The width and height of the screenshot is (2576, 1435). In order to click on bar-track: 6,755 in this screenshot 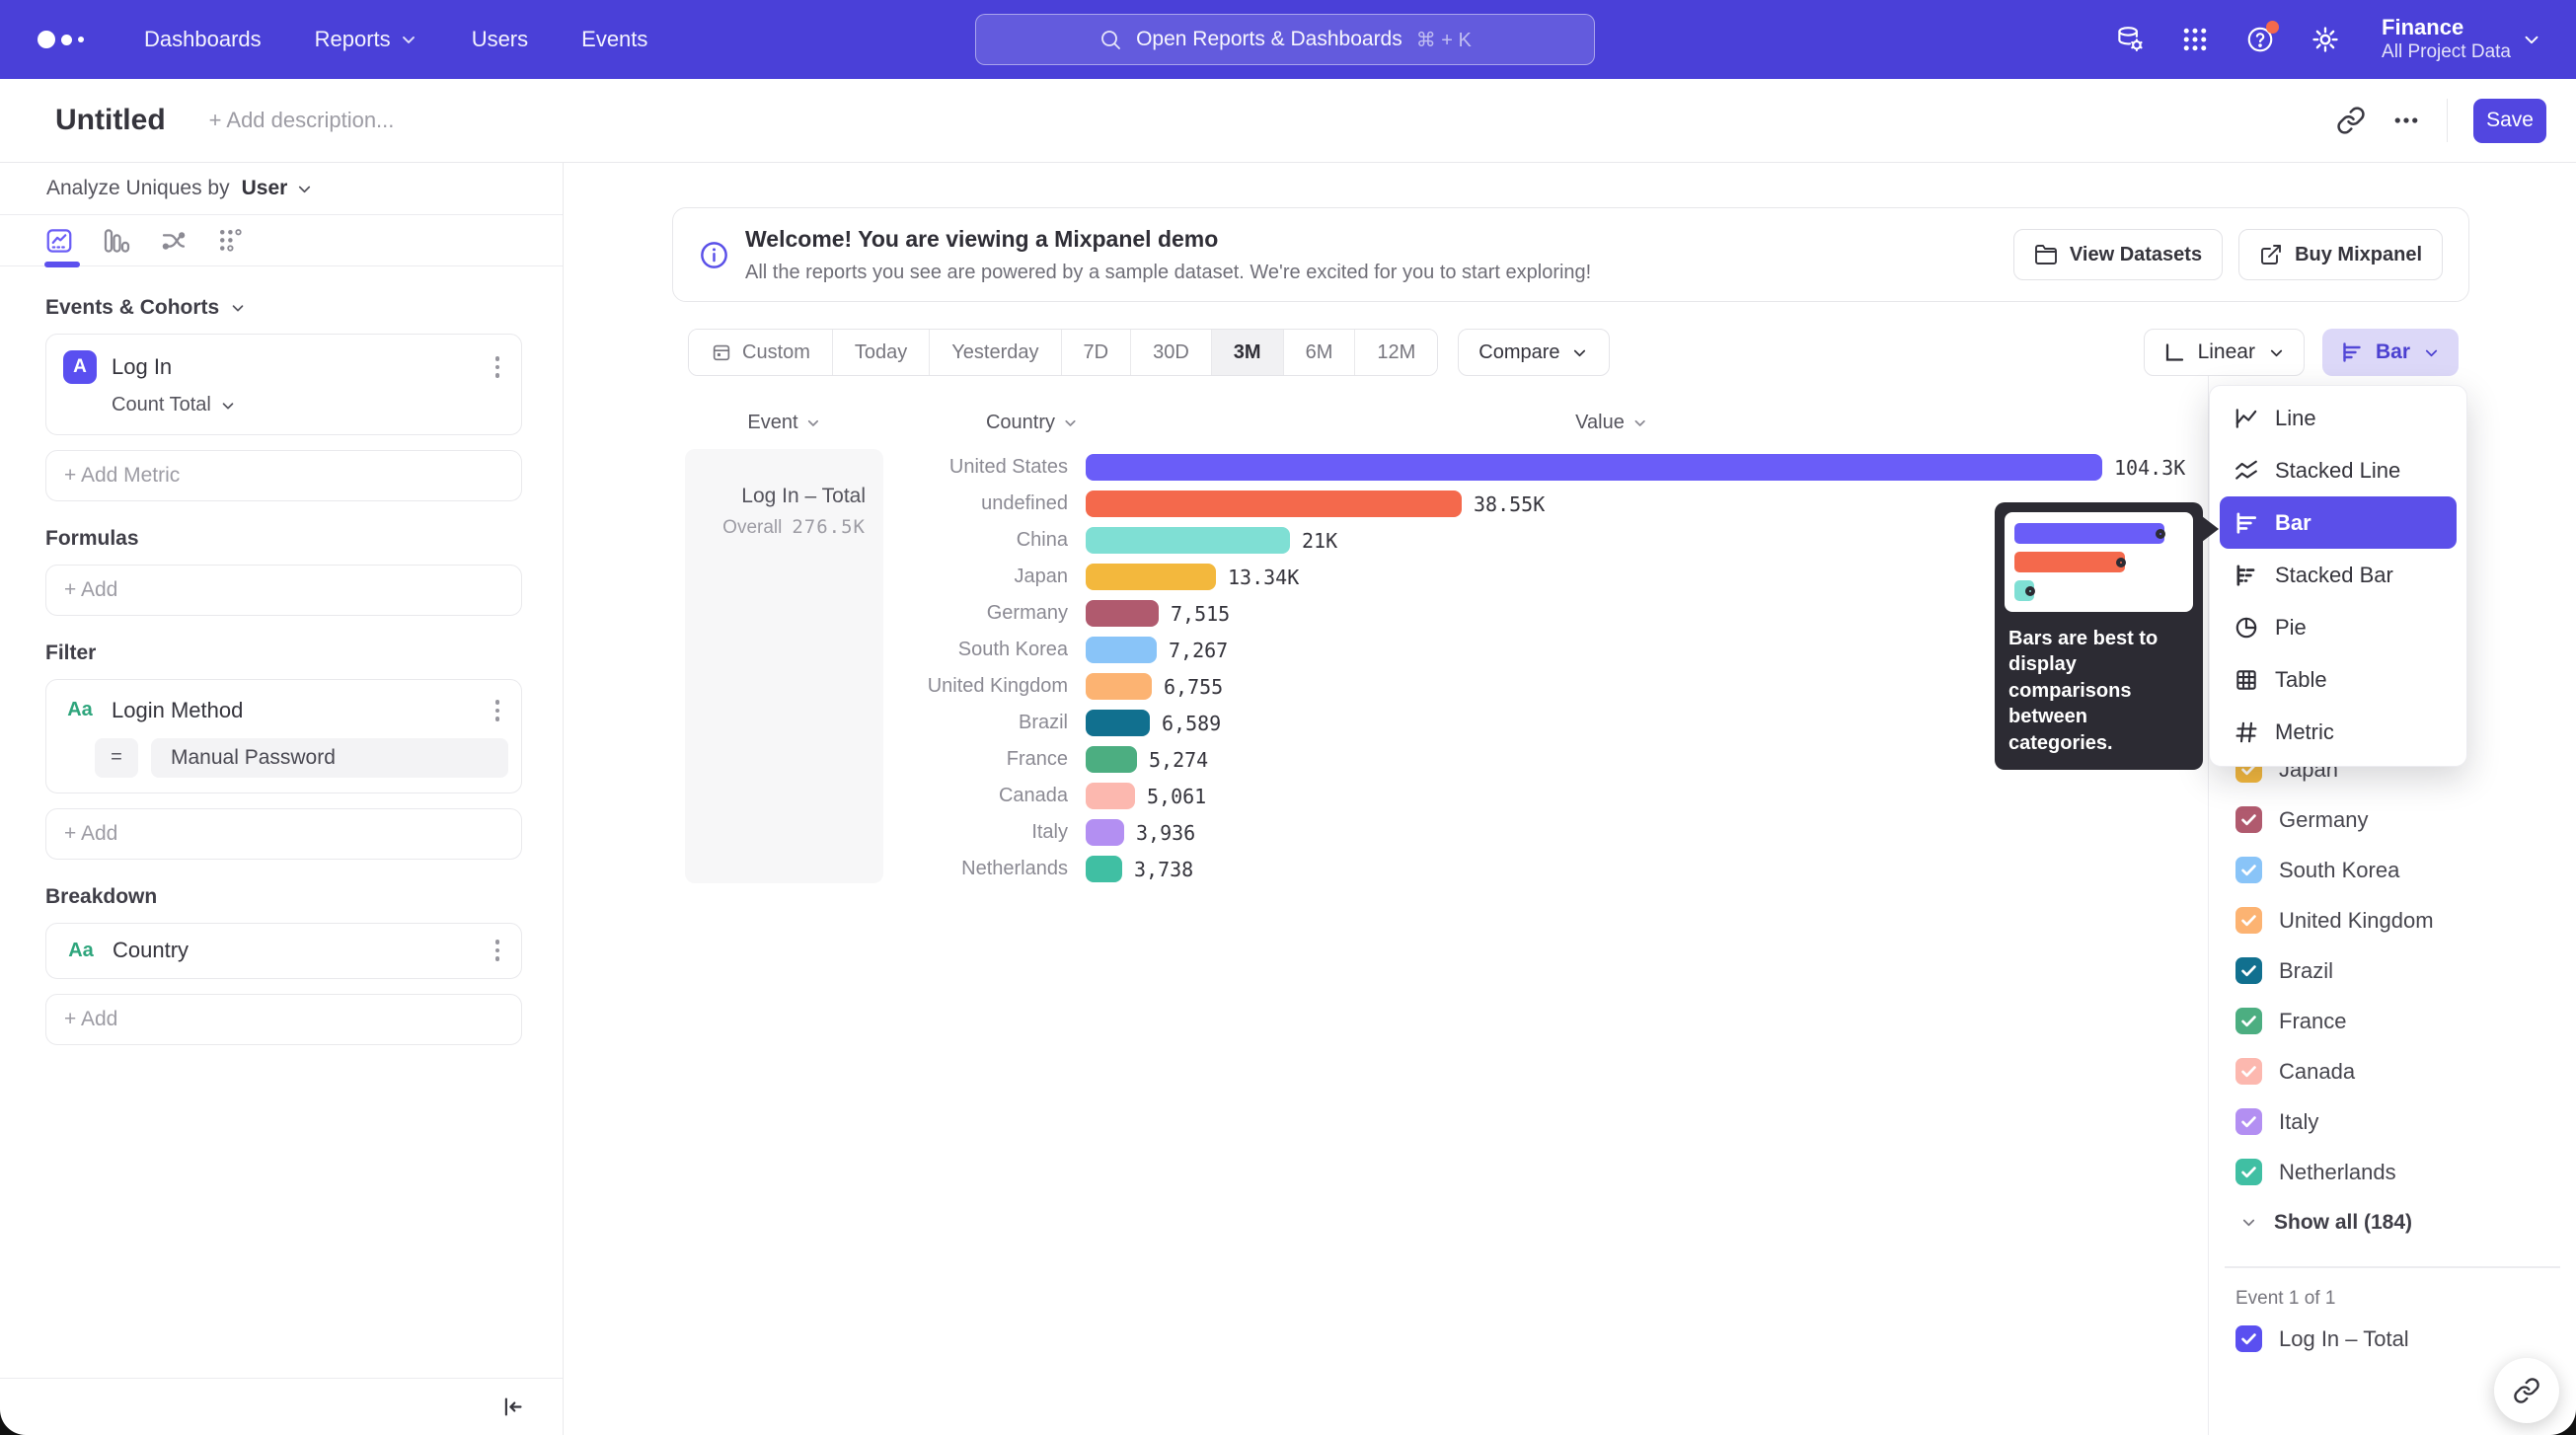, I will do `click(1647, 686)`.